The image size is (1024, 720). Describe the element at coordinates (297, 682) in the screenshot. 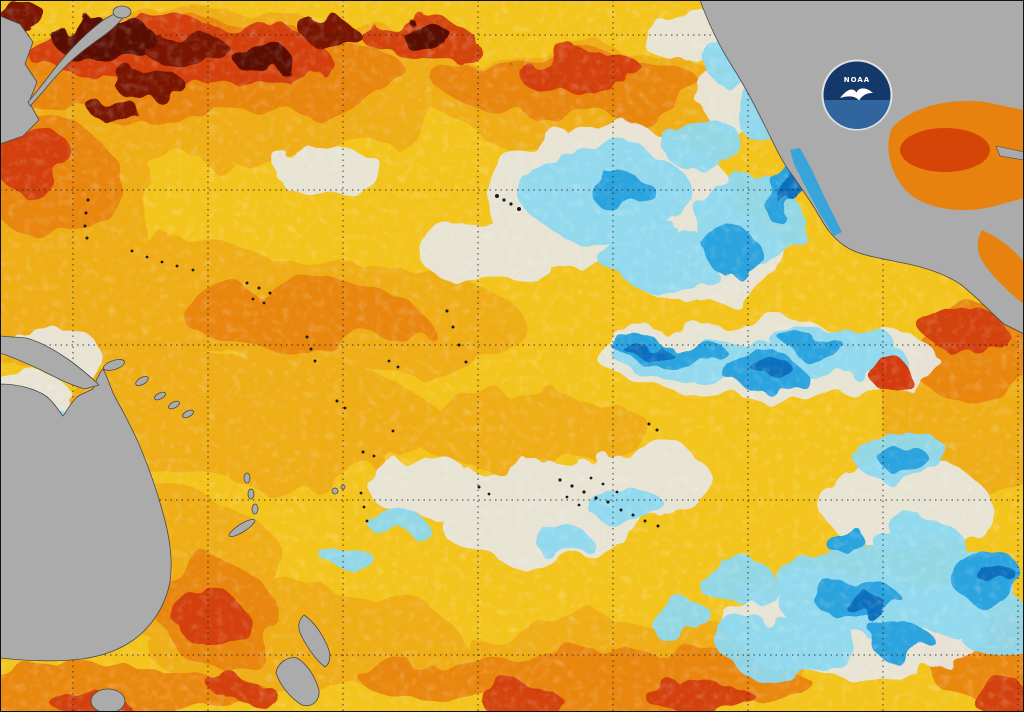

I see `landmass-new-zealand-south` at that location.